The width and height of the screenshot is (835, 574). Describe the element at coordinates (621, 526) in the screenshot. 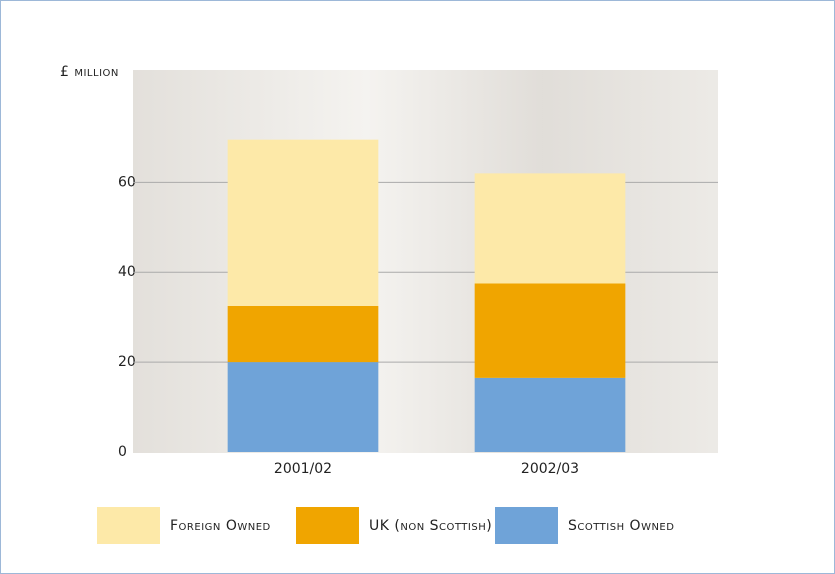

I see `legend-label: Scottish Owned` at that location.